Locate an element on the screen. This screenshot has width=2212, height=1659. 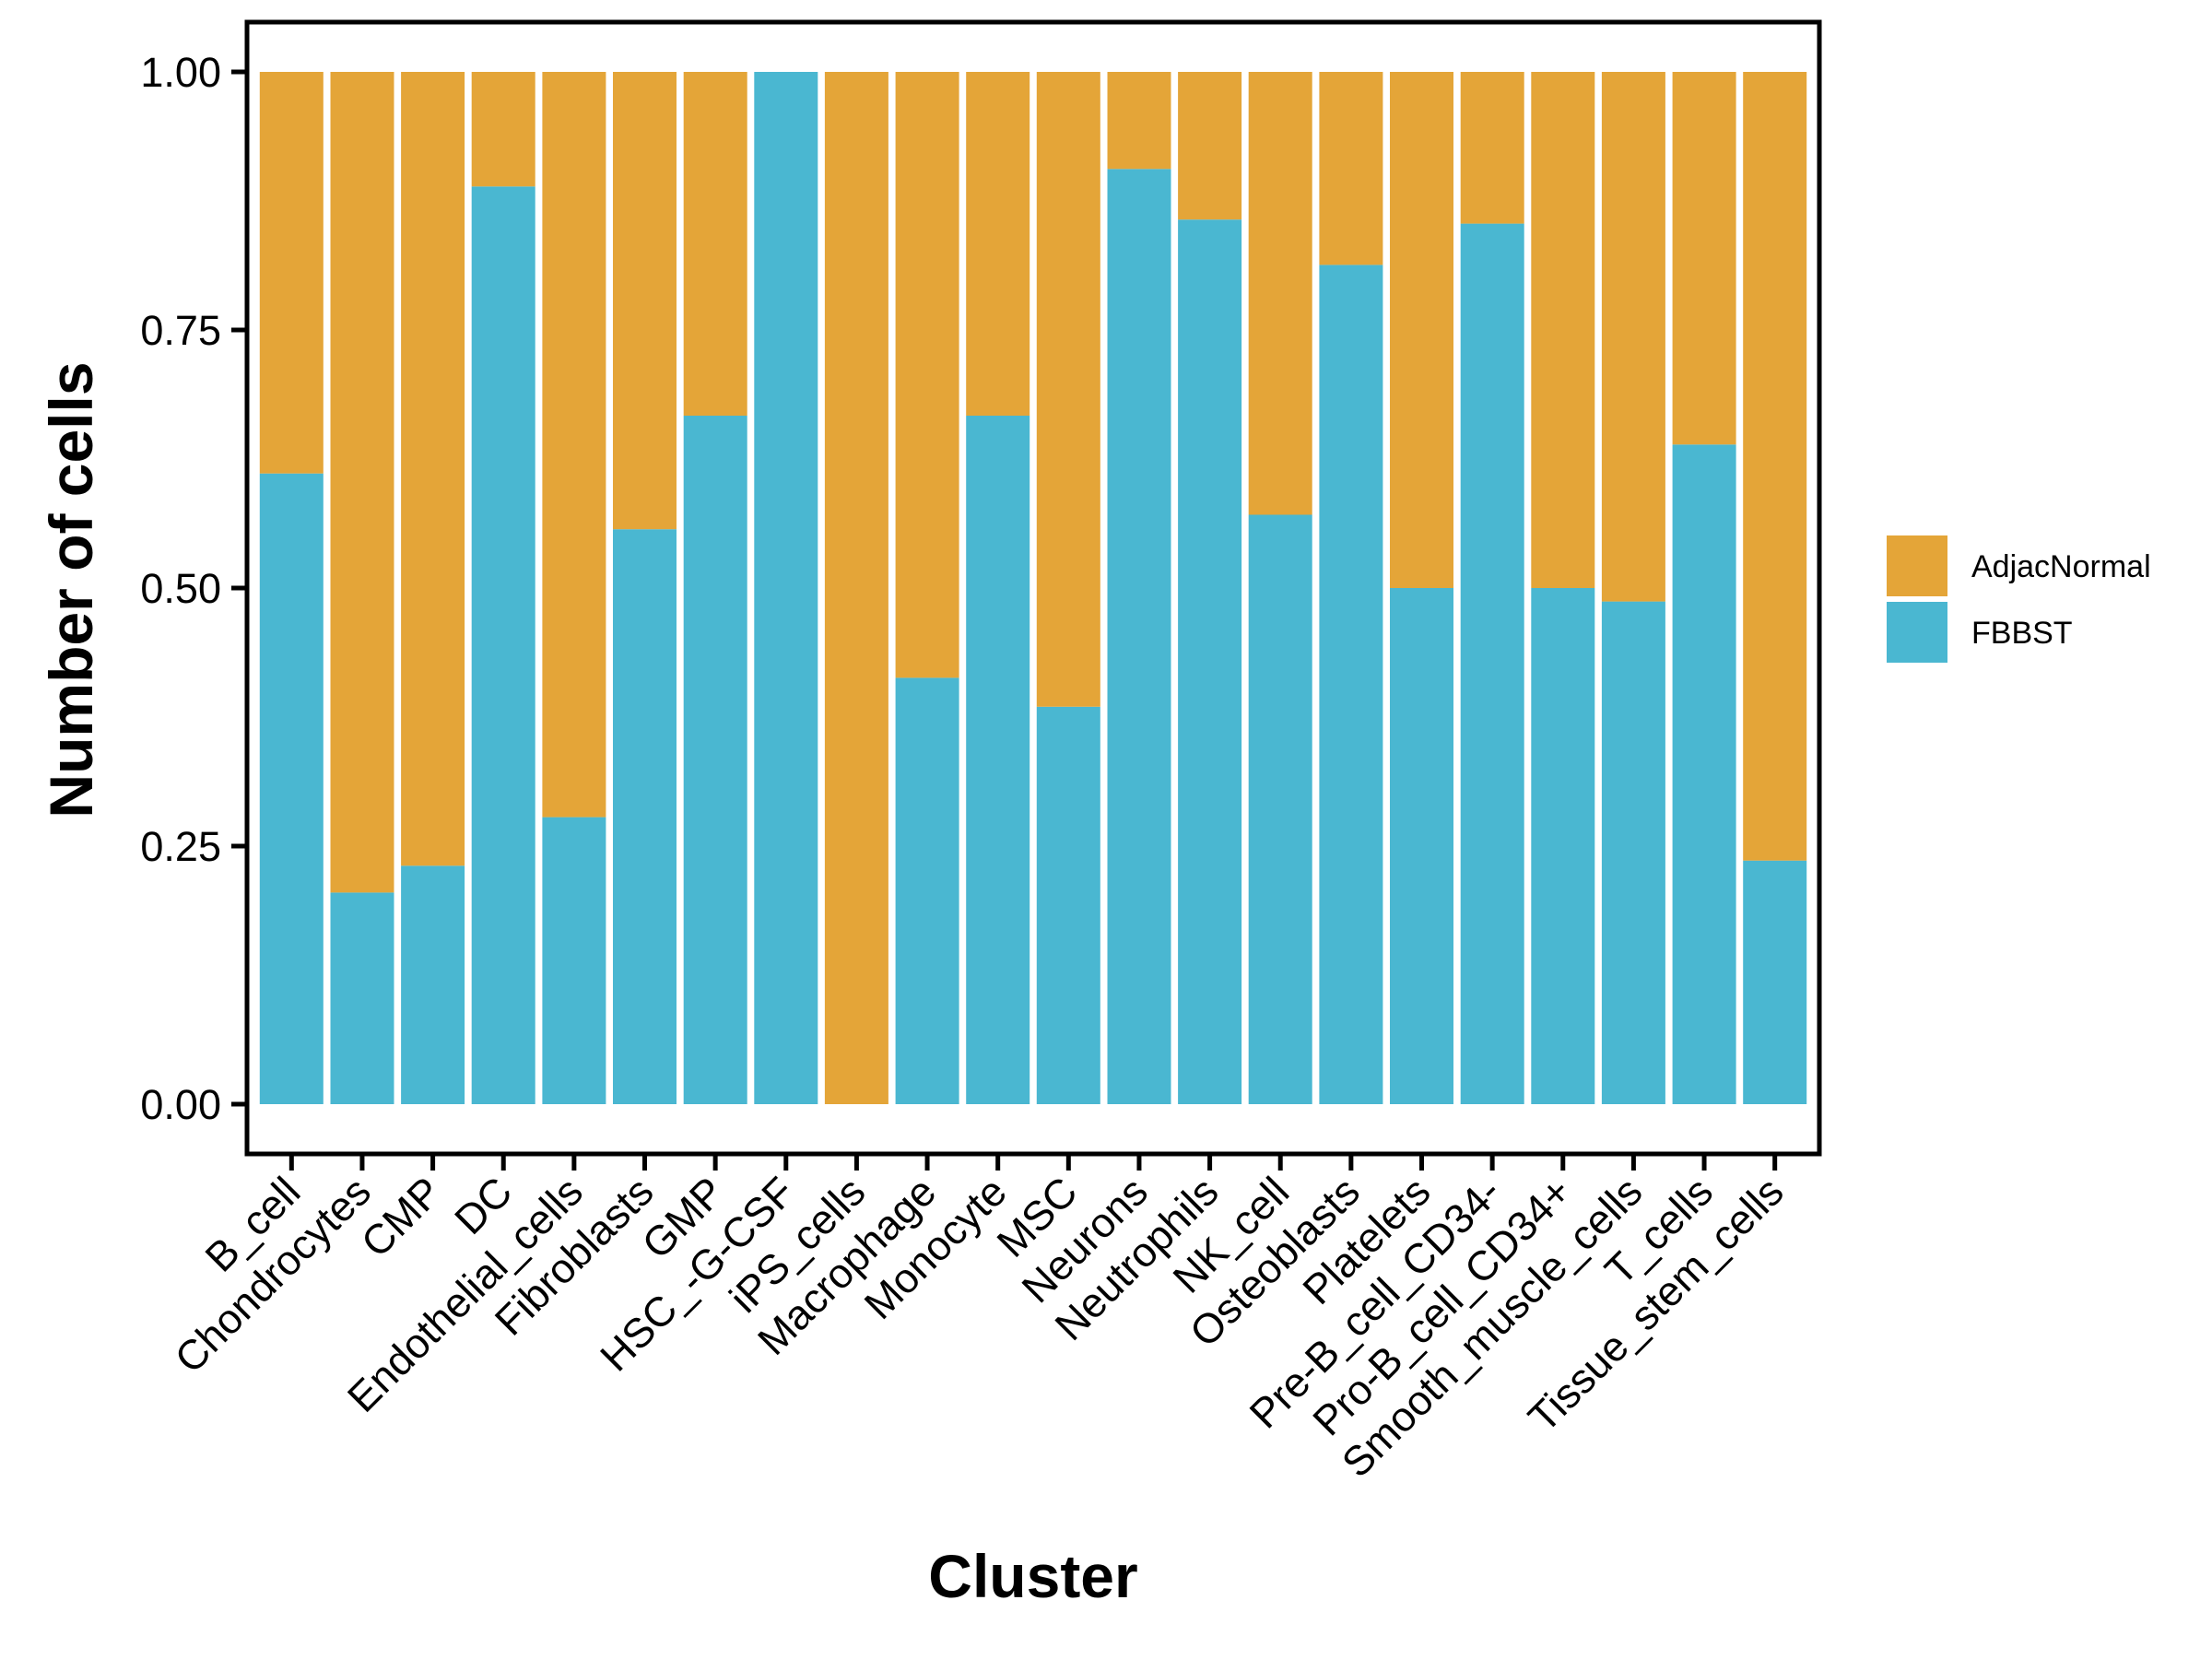
bar-segment-fbbst-b-cell is located at coordinates (291, 788).